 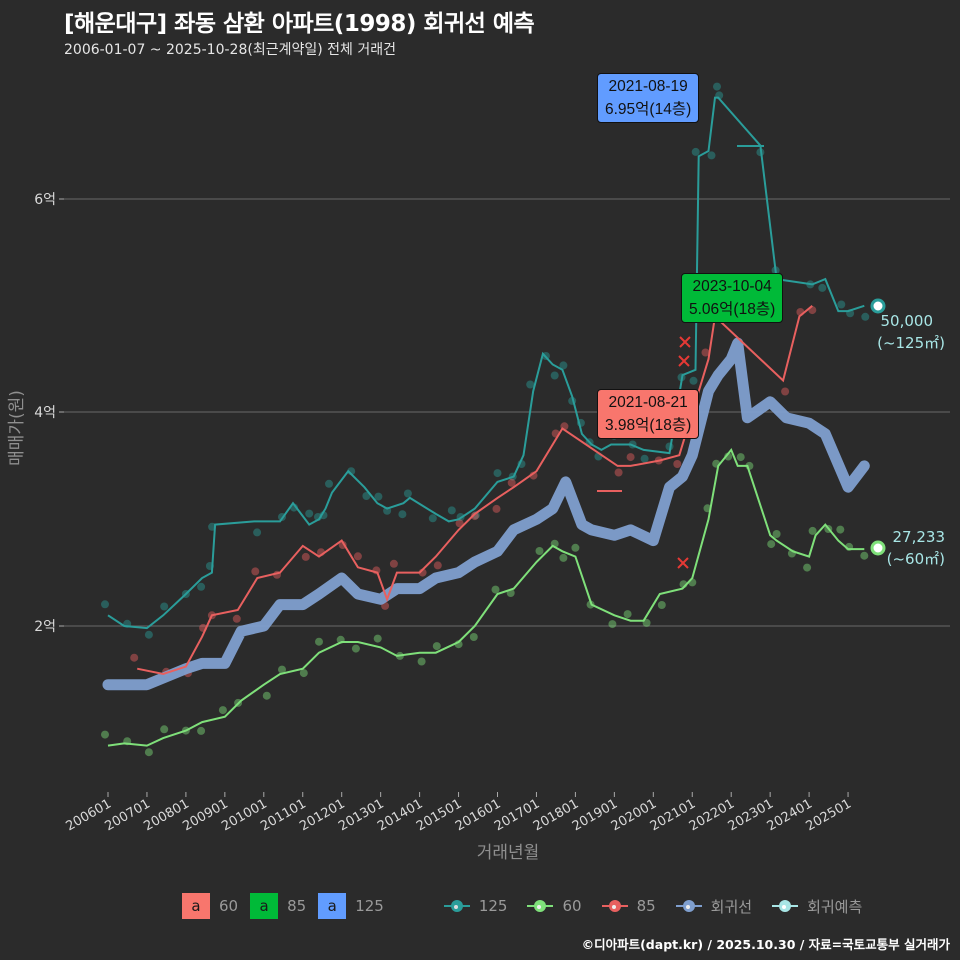 What do you see at coordinates (732, 286) in the screenshot?
I see `callout-date: 2023-10-04` at bounding box center [732, 286].